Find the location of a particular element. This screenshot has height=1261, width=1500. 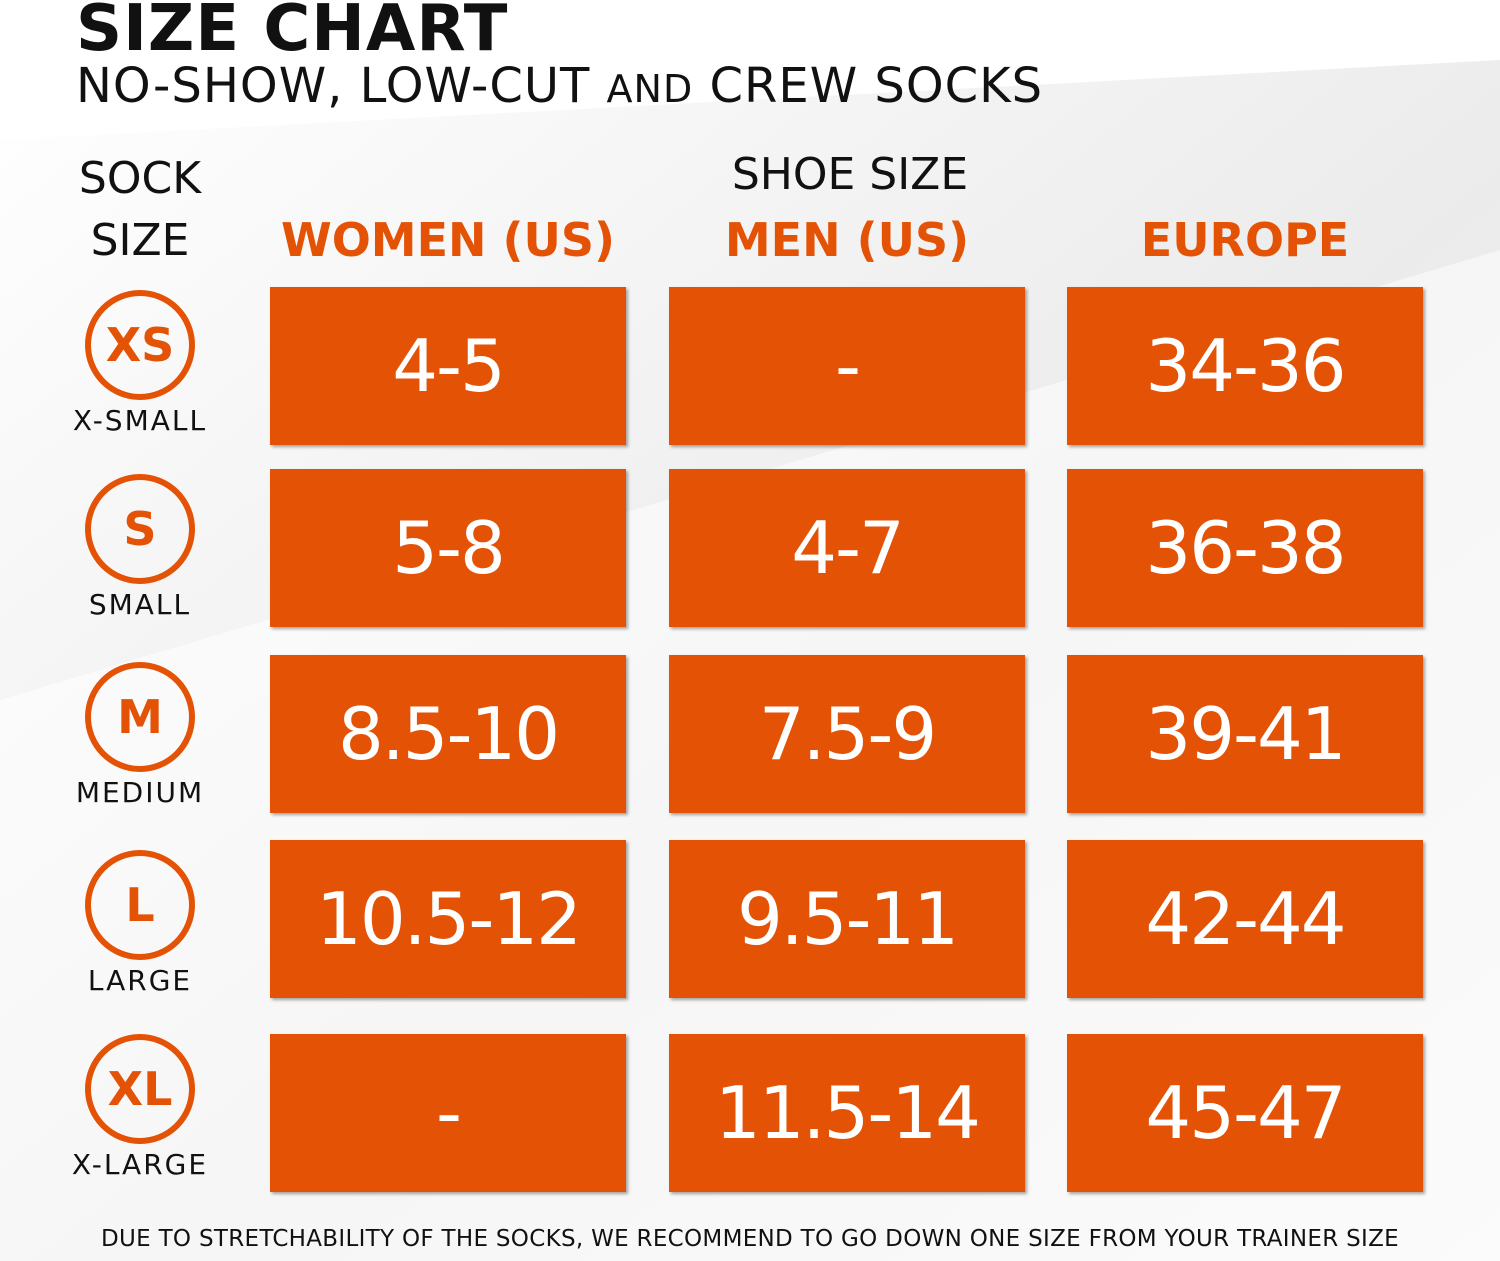

size-circle: S is located at coordinates (140, 529).